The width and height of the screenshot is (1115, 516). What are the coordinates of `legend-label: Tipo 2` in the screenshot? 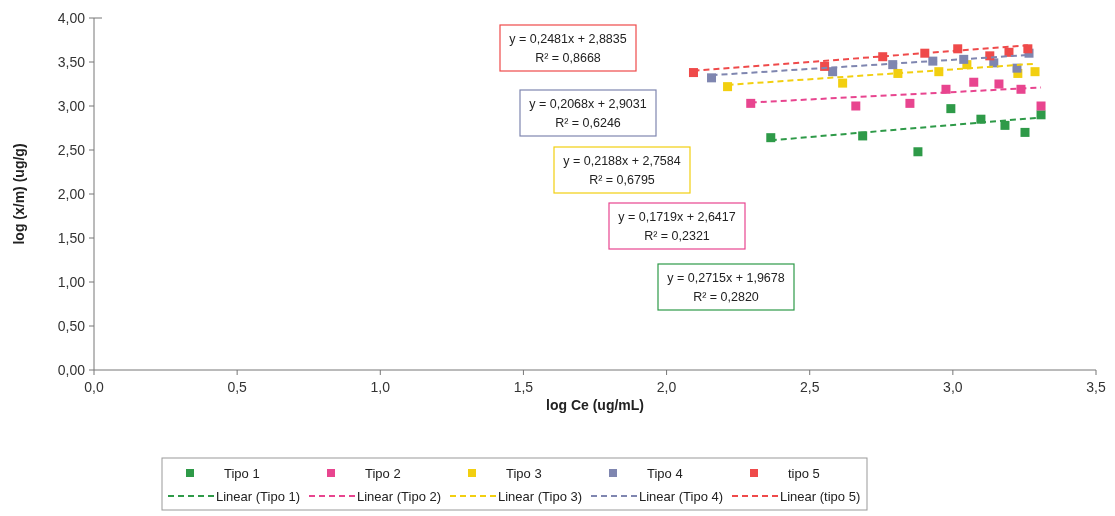 It's located at (383, 473).